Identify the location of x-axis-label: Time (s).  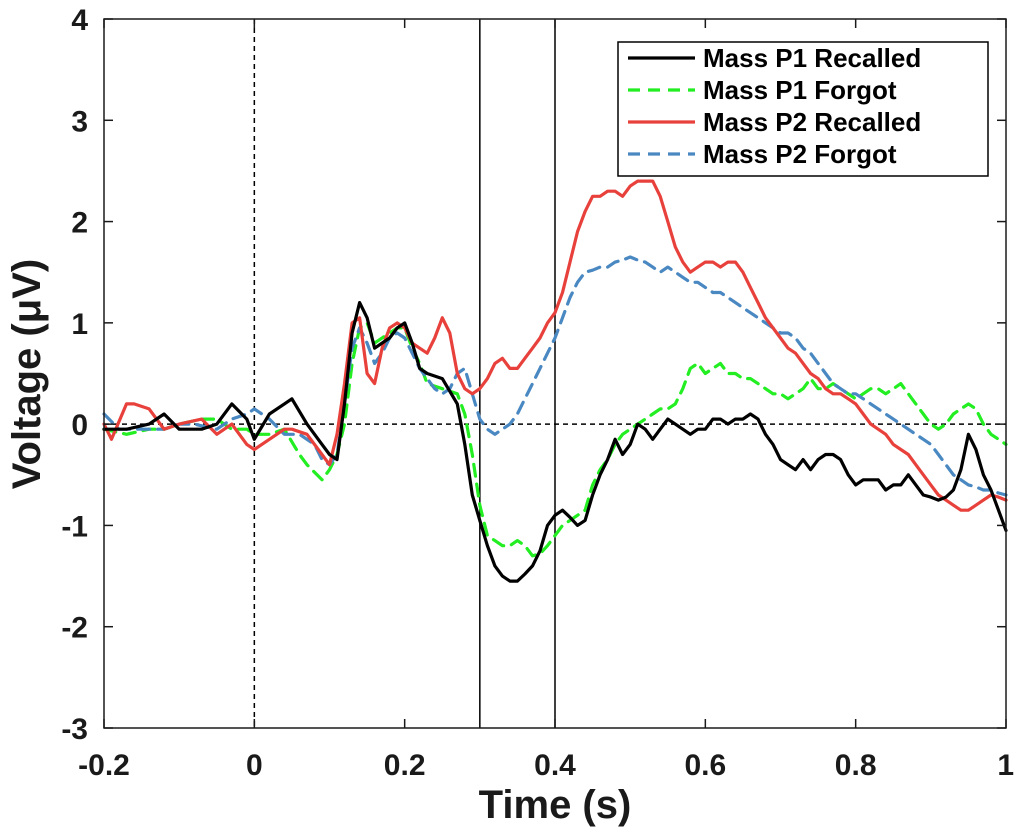
(555, 805).